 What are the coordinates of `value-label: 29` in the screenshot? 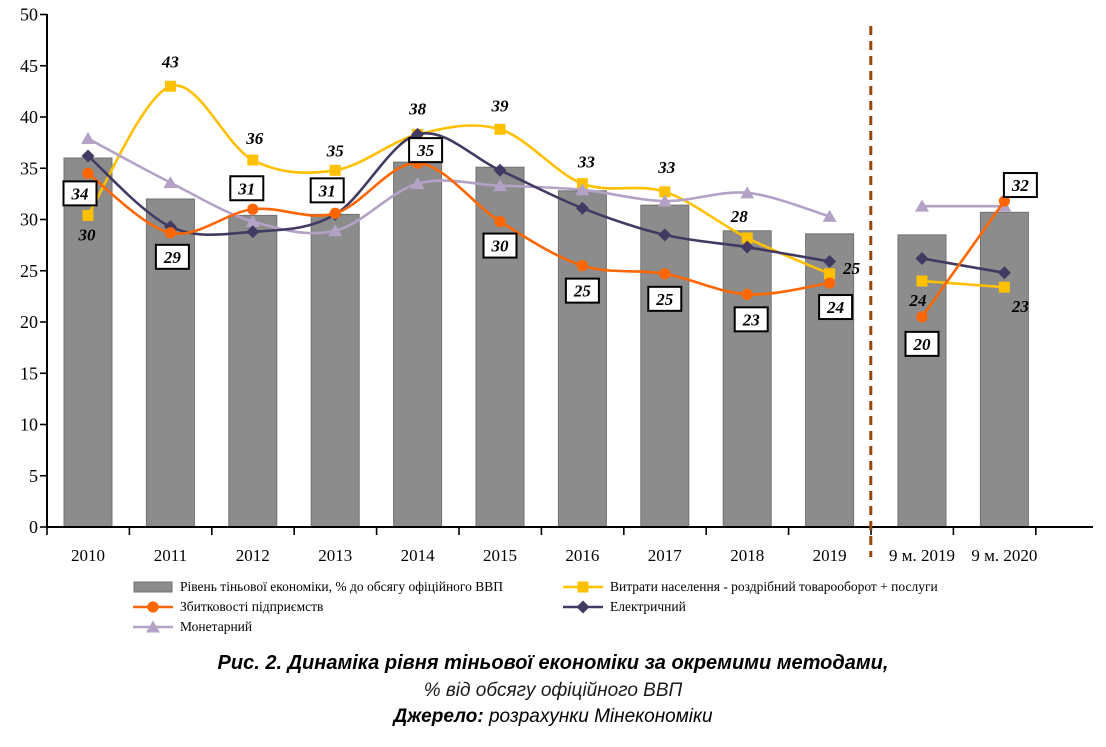 It's located at (172, 257).